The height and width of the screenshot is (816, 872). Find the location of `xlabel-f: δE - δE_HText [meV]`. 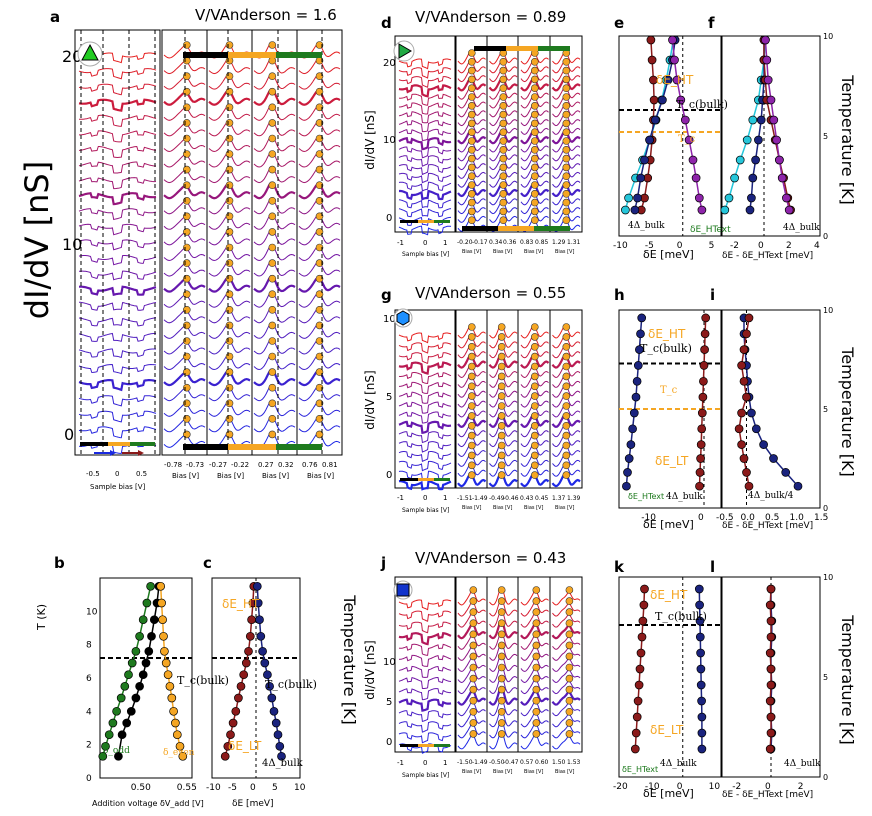

xlabel-f: δE - δE_HText [meV] is located at coordinates (767, 256).